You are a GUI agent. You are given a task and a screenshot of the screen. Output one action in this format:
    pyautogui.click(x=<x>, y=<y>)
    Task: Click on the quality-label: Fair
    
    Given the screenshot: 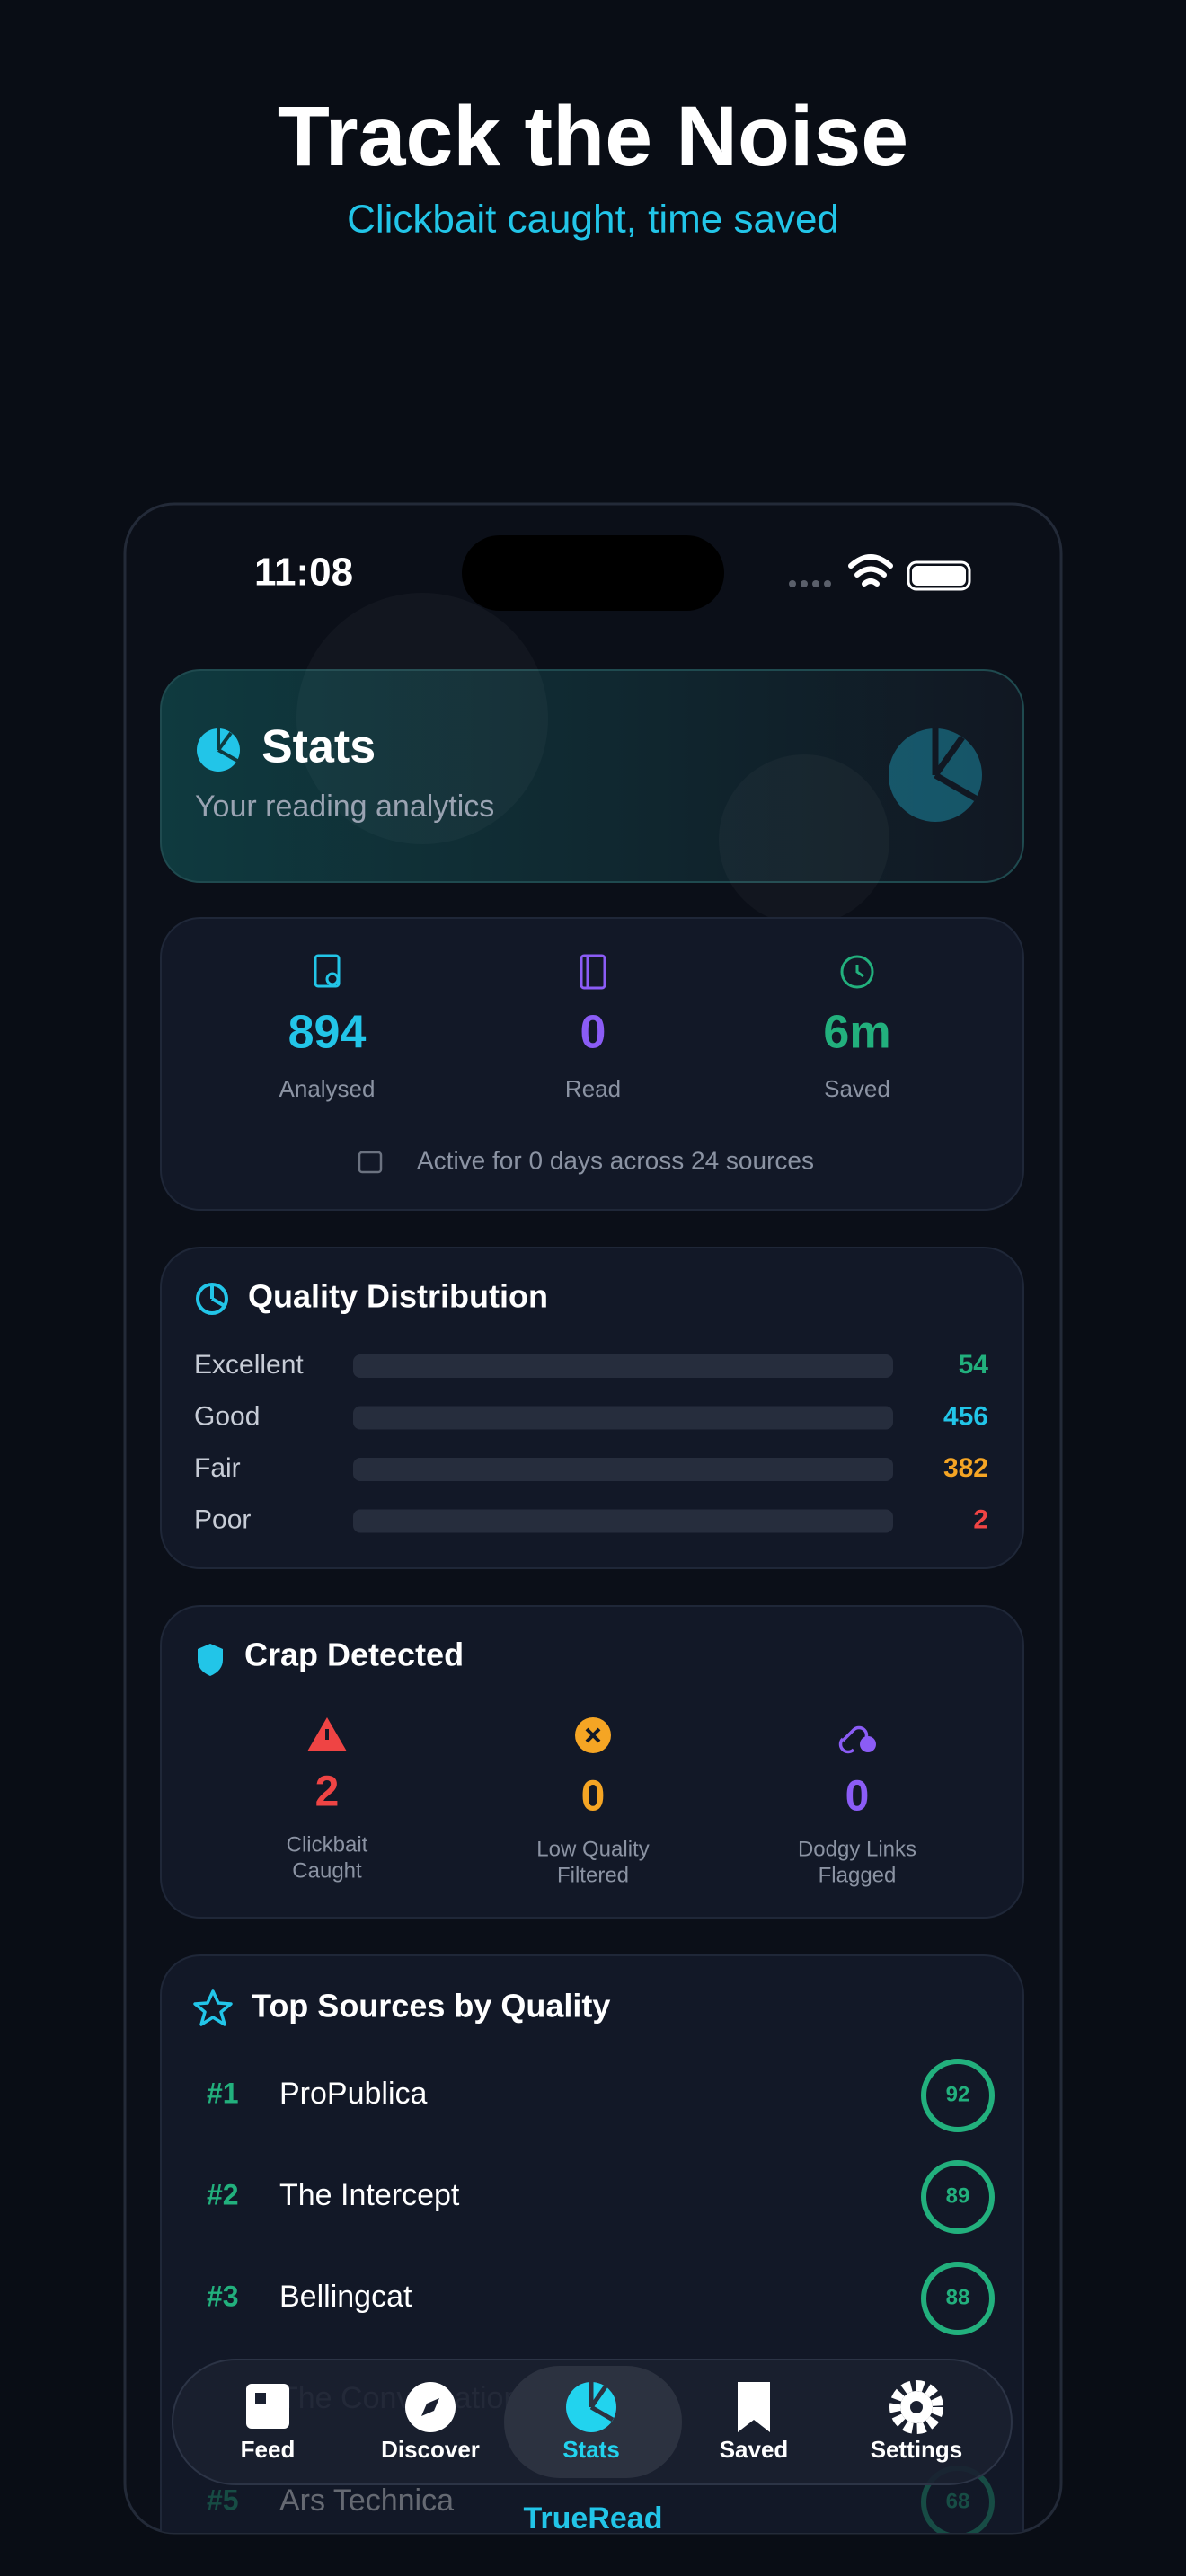 What is the action you would take?
    pyautogui.click(x=217, y=1468)
    